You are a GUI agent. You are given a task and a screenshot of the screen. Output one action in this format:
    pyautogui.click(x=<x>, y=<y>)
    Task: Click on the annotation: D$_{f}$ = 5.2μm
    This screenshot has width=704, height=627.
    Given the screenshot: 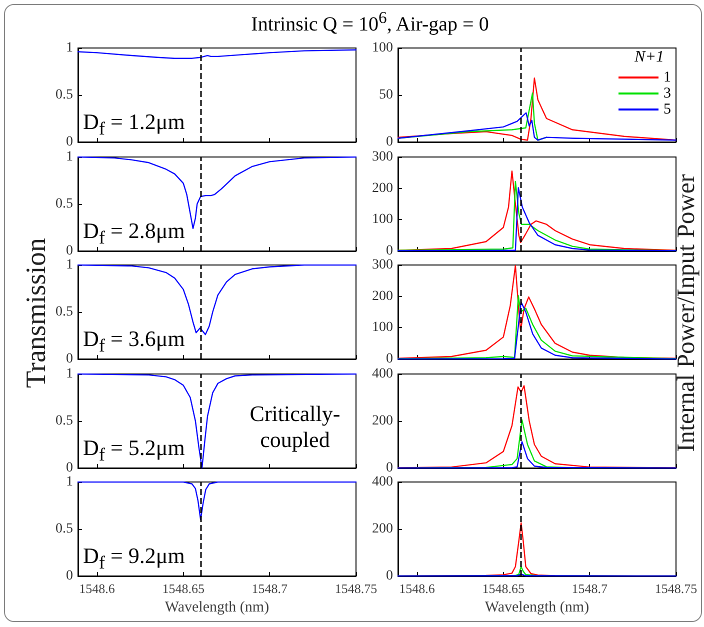 What is the action you would take?
    pyautogui.click(x=134, y=449)
    